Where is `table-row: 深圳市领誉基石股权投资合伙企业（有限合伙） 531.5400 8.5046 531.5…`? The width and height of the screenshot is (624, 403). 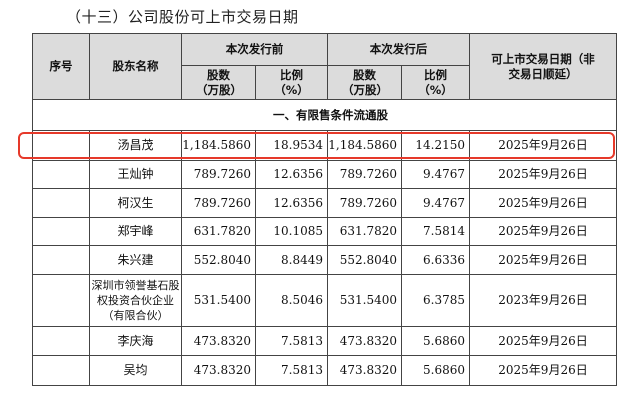
table-row: 深圳市领誉基石股权投资合伙企业（有限合伙） 531.5400 8.5046 531.5… is located at coordinates (324, 300).